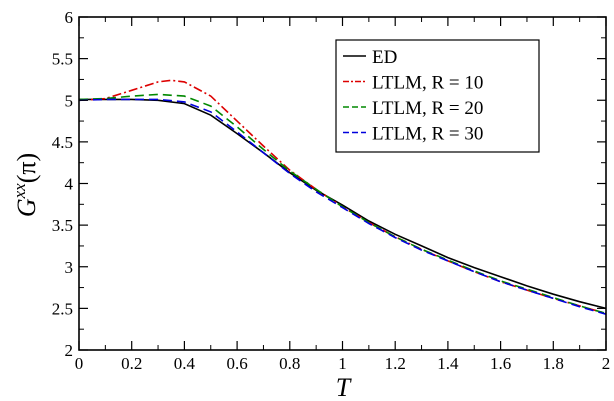  I want to click on y-axis-title-arg: (π), so click(26, 168).